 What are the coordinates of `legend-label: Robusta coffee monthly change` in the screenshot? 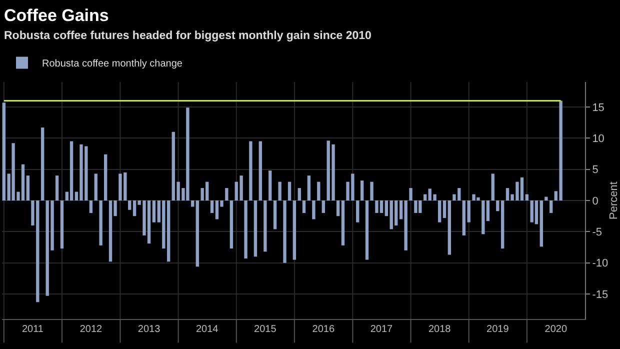 It's located at (112, 64).